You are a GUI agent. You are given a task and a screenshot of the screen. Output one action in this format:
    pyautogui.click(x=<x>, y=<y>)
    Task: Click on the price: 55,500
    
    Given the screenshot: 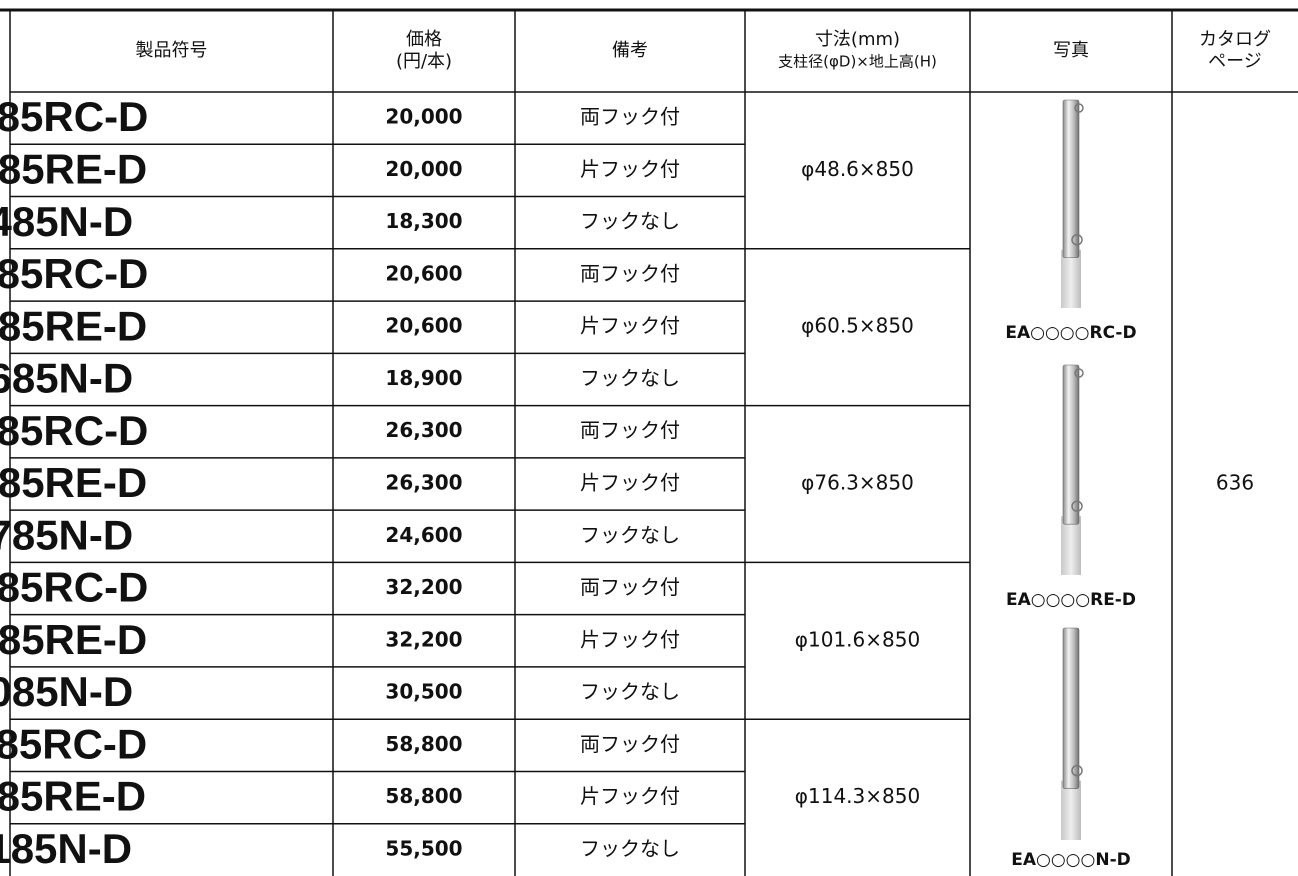 What is the action you would take?
    pyautogui.click(x=423, y=848)
    